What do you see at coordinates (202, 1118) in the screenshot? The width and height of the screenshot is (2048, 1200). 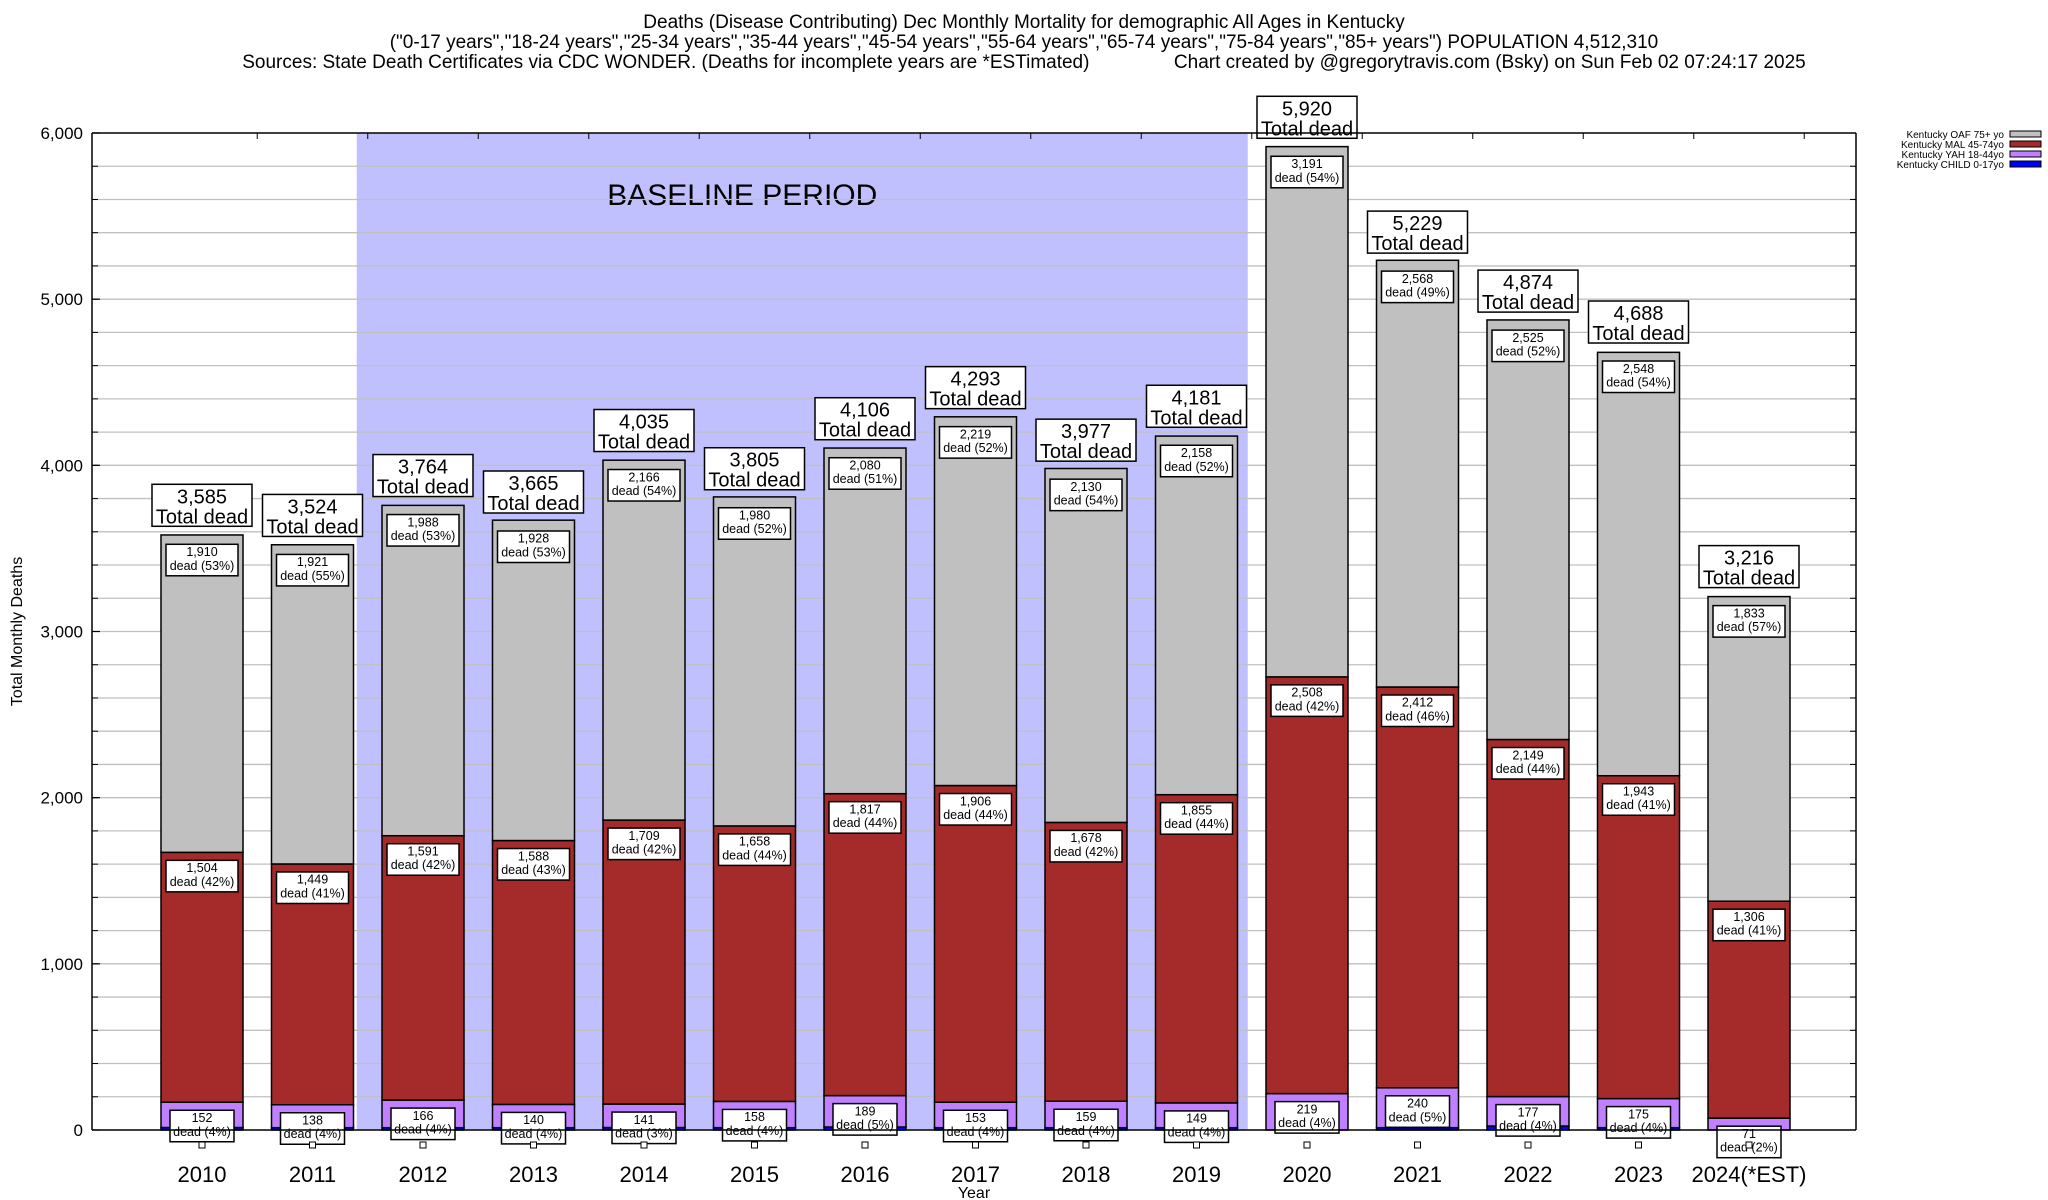 I see `yah-value-label: 152` at bounding box center [202, 1118].